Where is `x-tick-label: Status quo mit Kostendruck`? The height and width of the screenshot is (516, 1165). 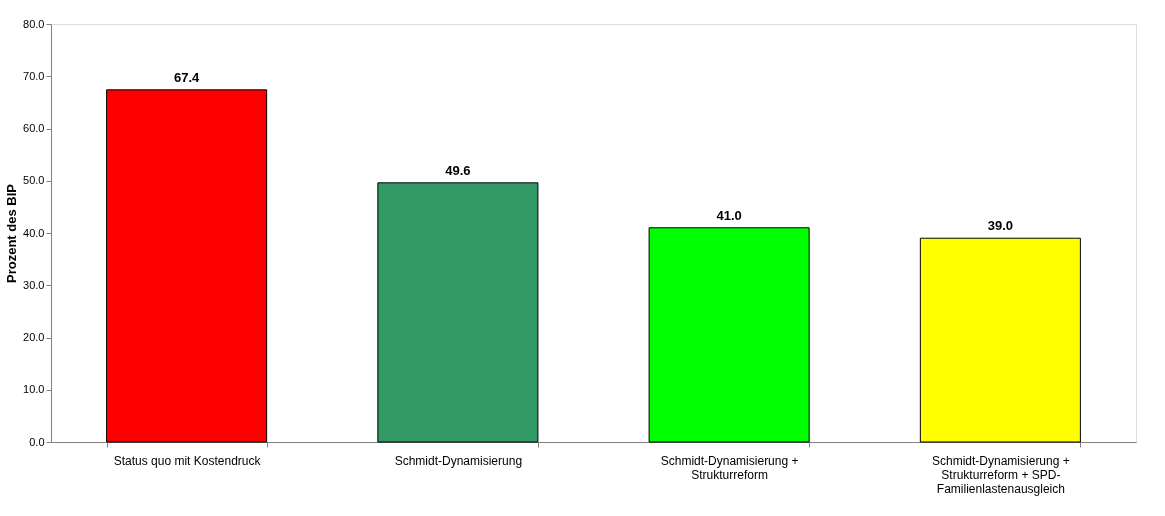 x-tick-label: Status quo mit Kostendruck is located at coordinates (187, 460).